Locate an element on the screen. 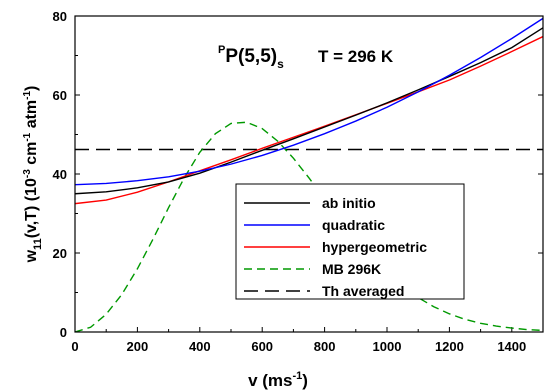 The width and height of the screenshot is (545, 391). chart-title: PP(5,5)s is located at coordinates (251, 57).